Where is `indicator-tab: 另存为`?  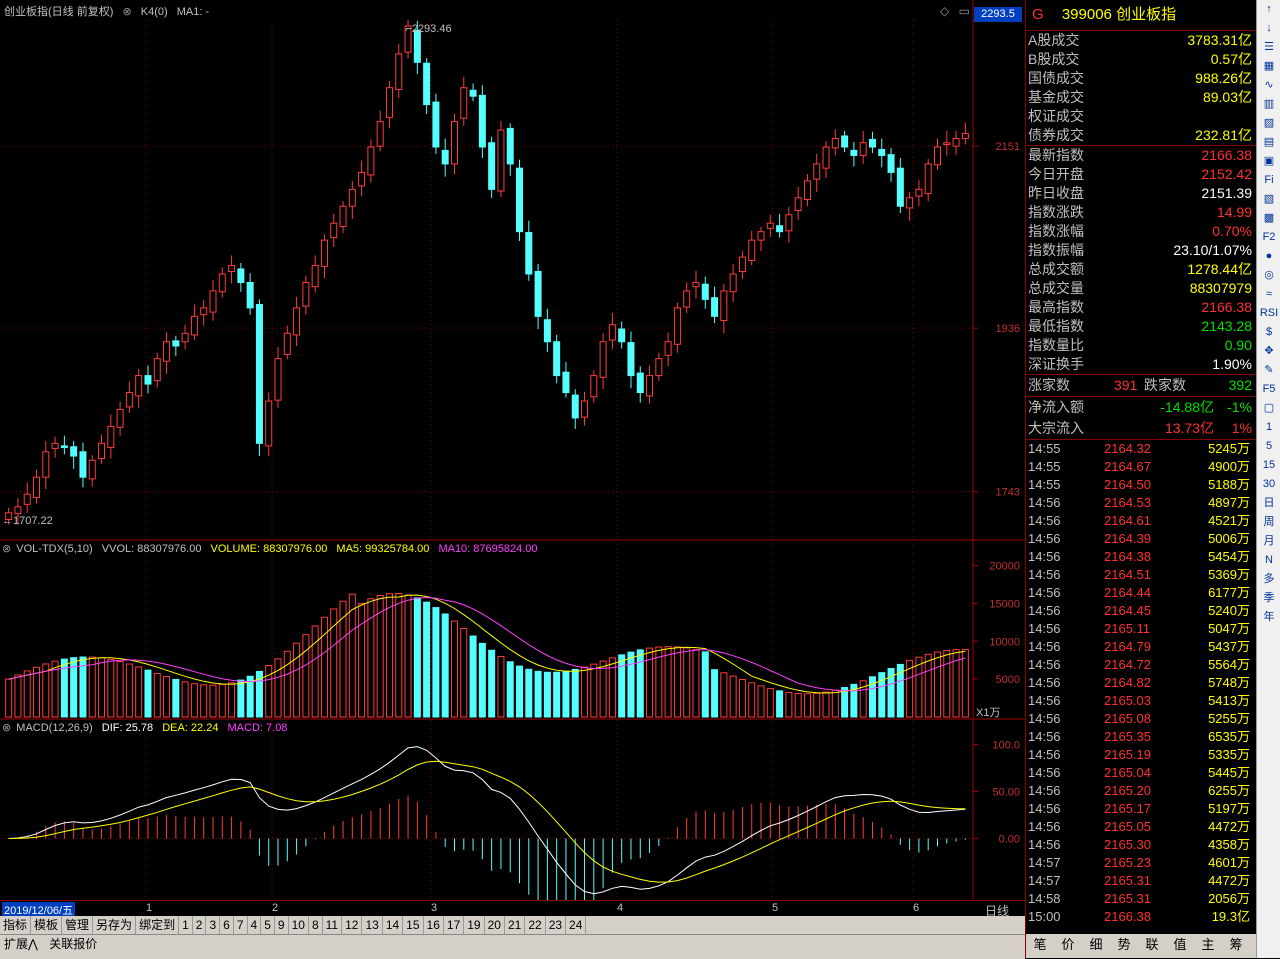
indicator-tab: 另存为 is located at coordinates (115, 925).